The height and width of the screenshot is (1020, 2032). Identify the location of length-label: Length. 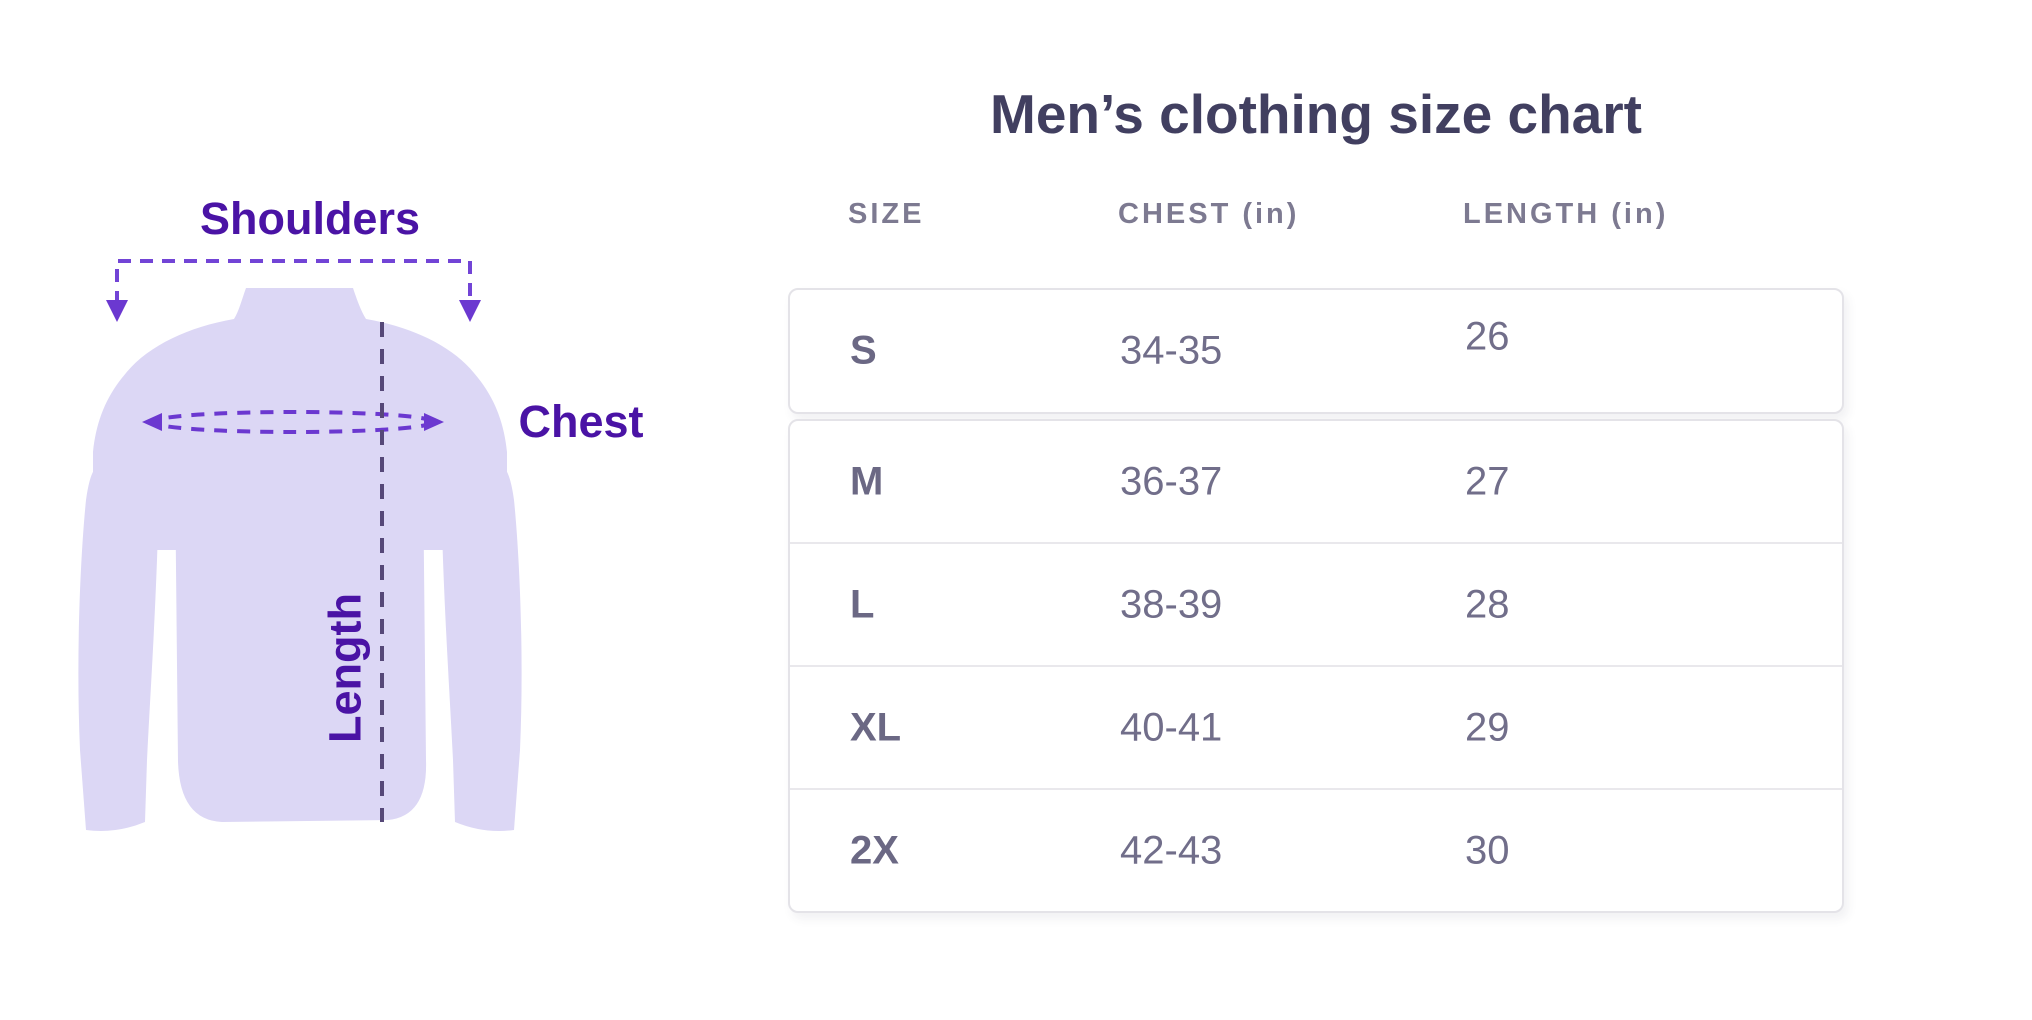
(345, 668).